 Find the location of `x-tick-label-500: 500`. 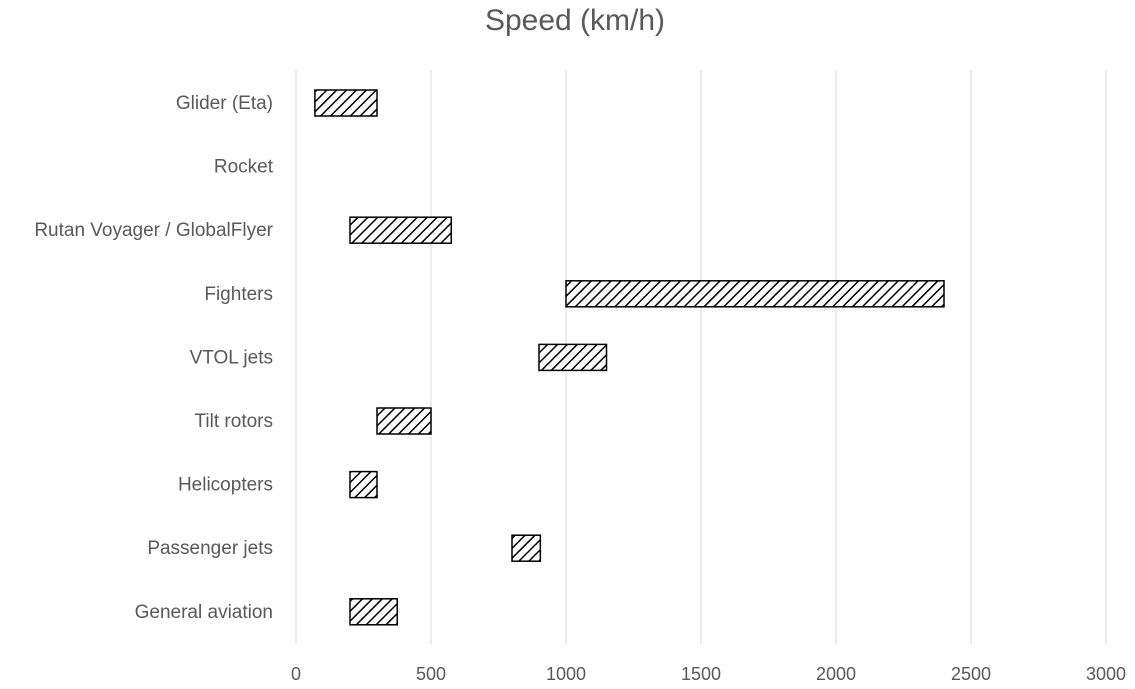

x-tick-label-500: 500 is located at coordinates (431, 674).